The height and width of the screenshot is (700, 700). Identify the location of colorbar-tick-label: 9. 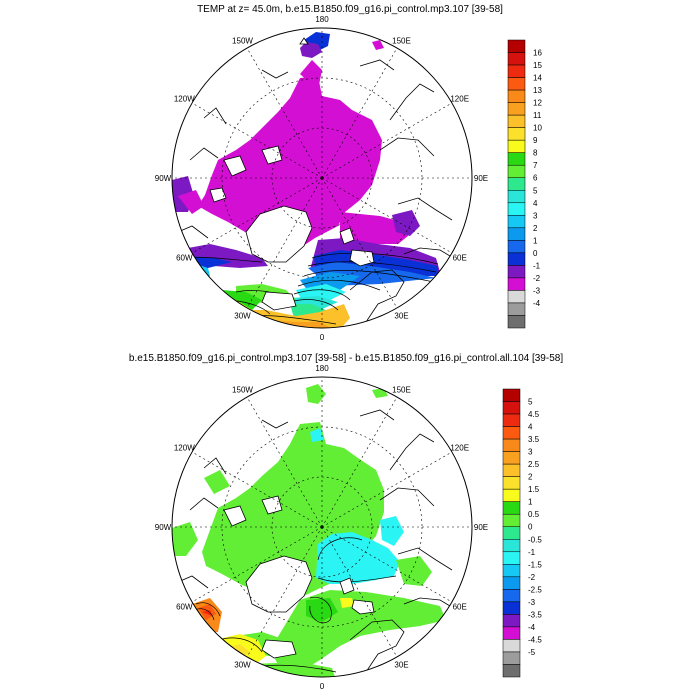
(535, 140).